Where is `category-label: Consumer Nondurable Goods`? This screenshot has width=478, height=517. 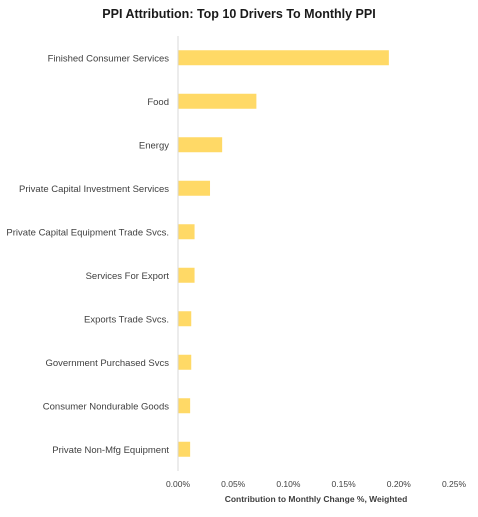
category-label: Consumer Nondurable Goods is located at coordinates (106, 406).